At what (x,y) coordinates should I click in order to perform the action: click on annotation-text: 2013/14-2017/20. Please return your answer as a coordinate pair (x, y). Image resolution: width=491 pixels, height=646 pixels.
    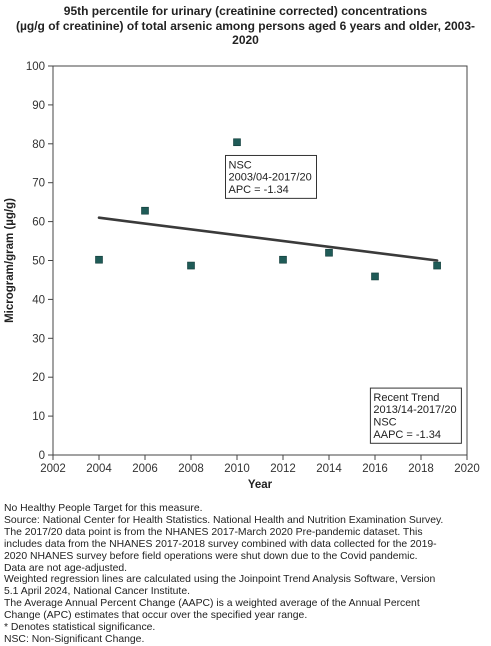
    Looking at the image, I should click on (414, 410).